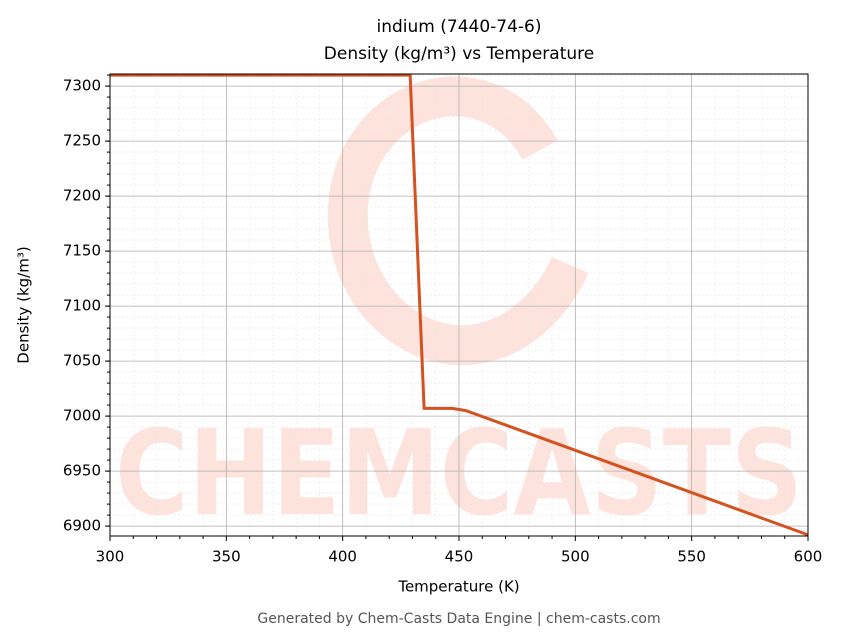 The height and width of the screenshot is (644, 843). What do you see at coordinates (458, 221) in the screenshot?
I see `watermark-logo` at bounding box center [458, 221].